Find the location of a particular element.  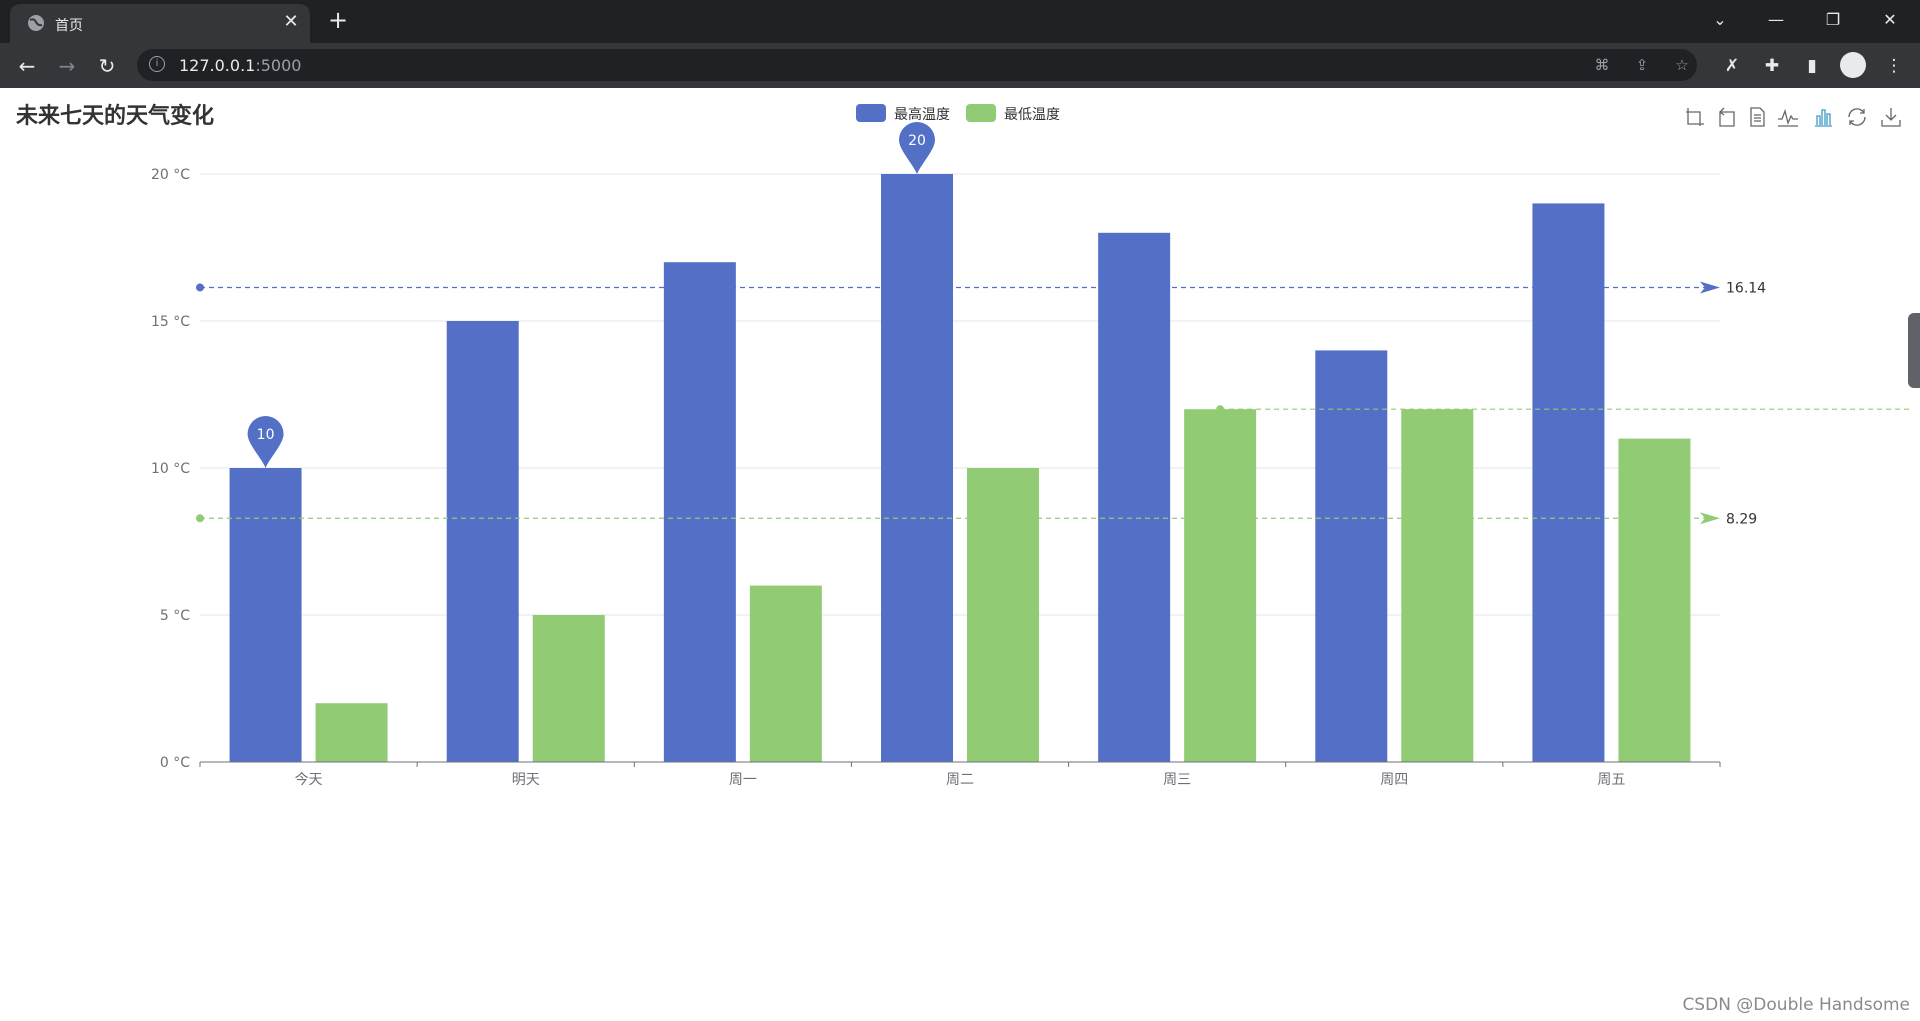

average-mark-label: 16.14 is located at coordinates (1746, 288).